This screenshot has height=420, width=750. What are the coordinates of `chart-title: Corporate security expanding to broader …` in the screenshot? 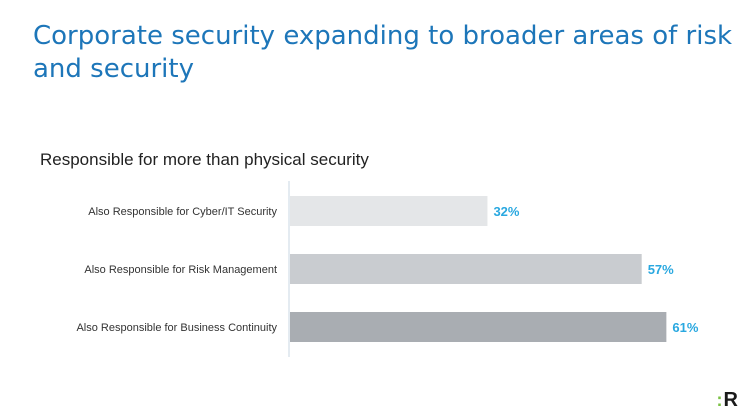 It's located at (383, 52).